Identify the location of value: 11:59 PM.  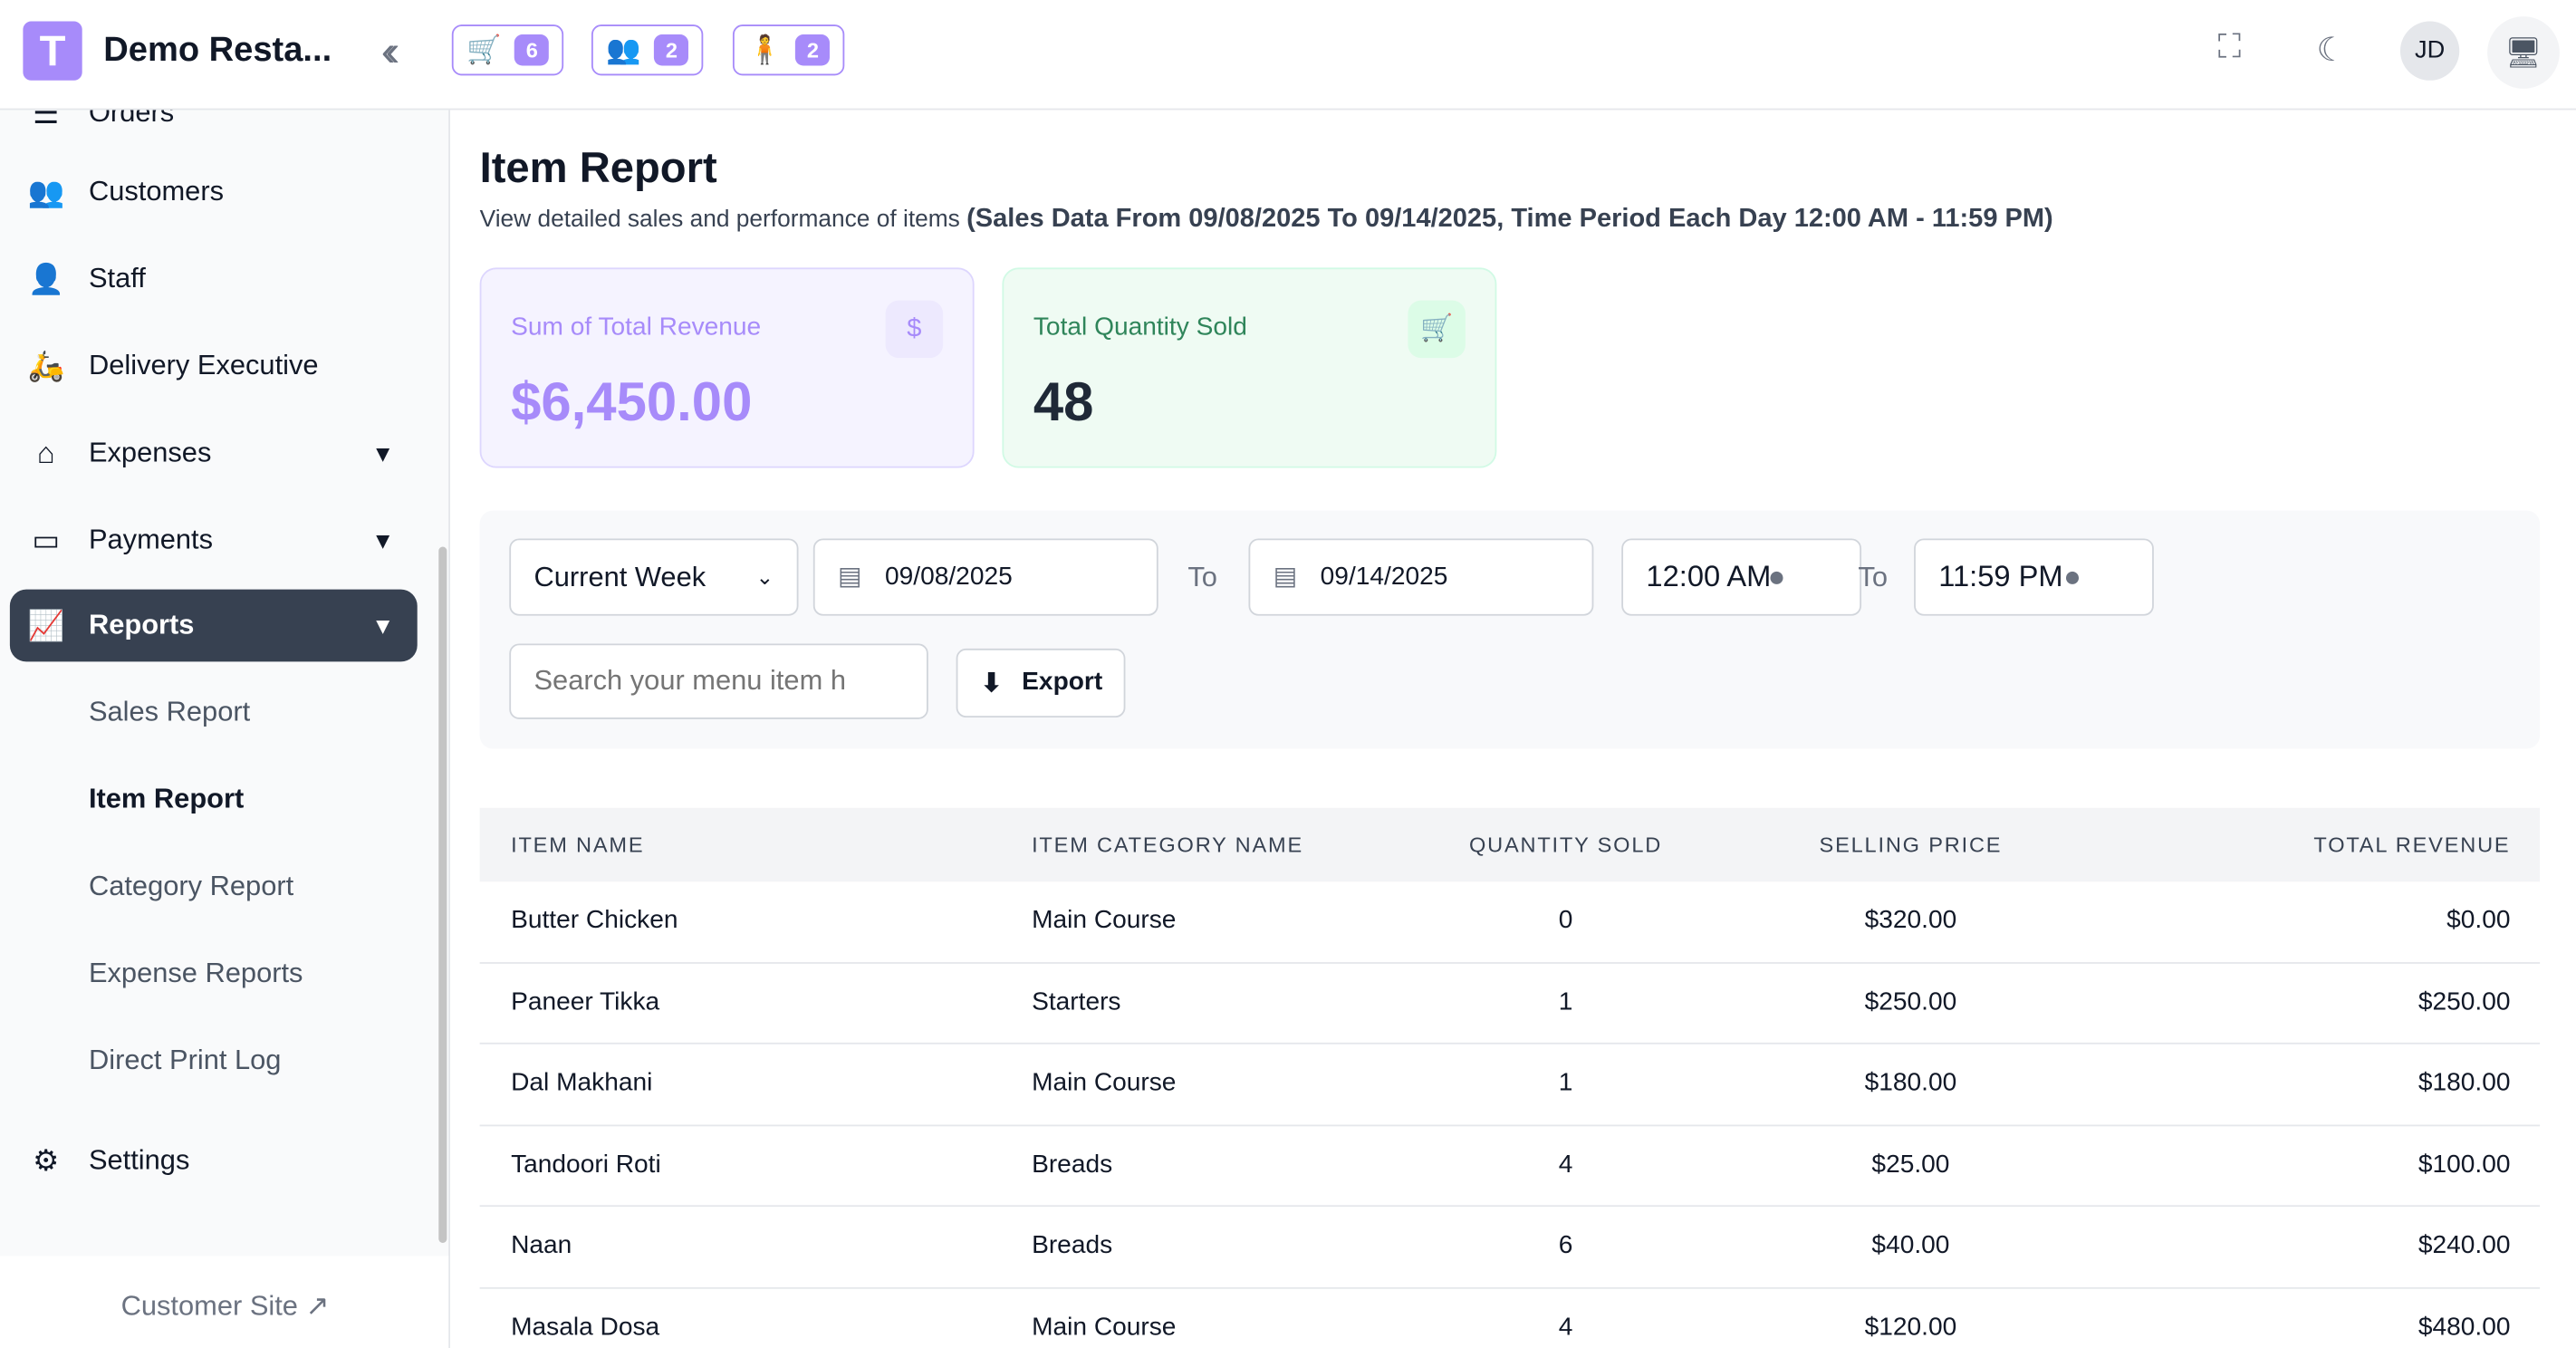
(2000, 576).